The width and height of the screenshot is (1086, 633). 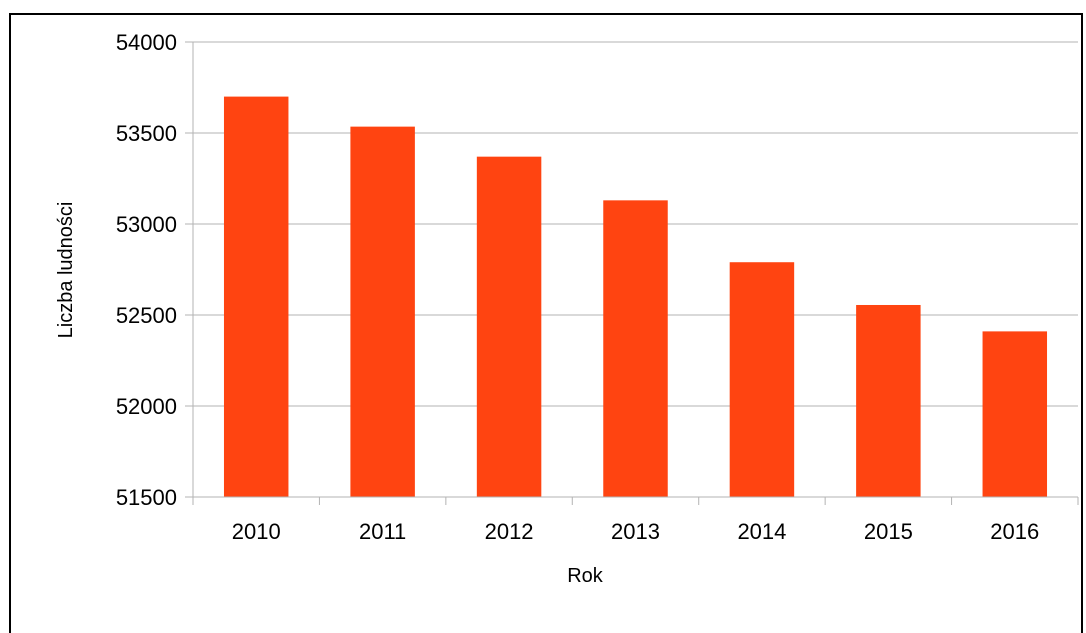 I want to click on y-tick-label: 52500, so click(x=146, y=315).